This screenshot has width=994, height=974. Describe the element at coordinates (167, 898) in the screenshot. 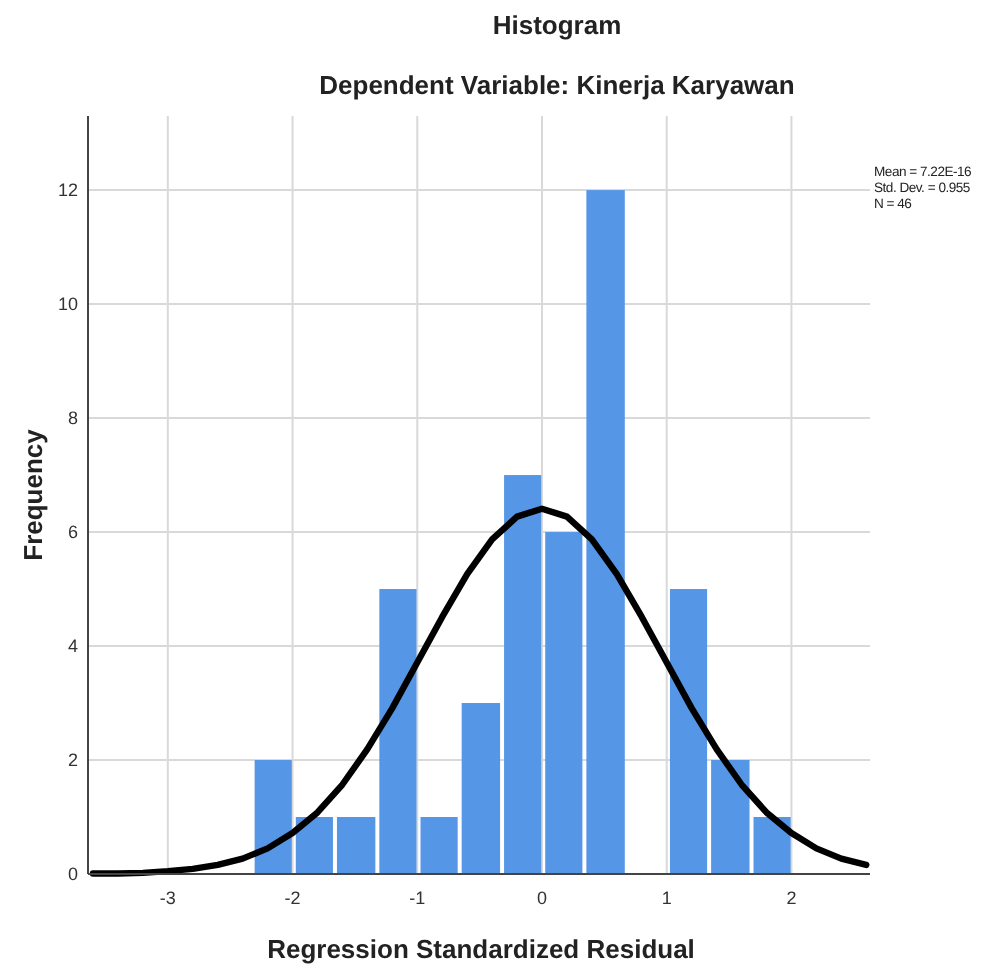

I see `x-tick-label: -3` at that location.